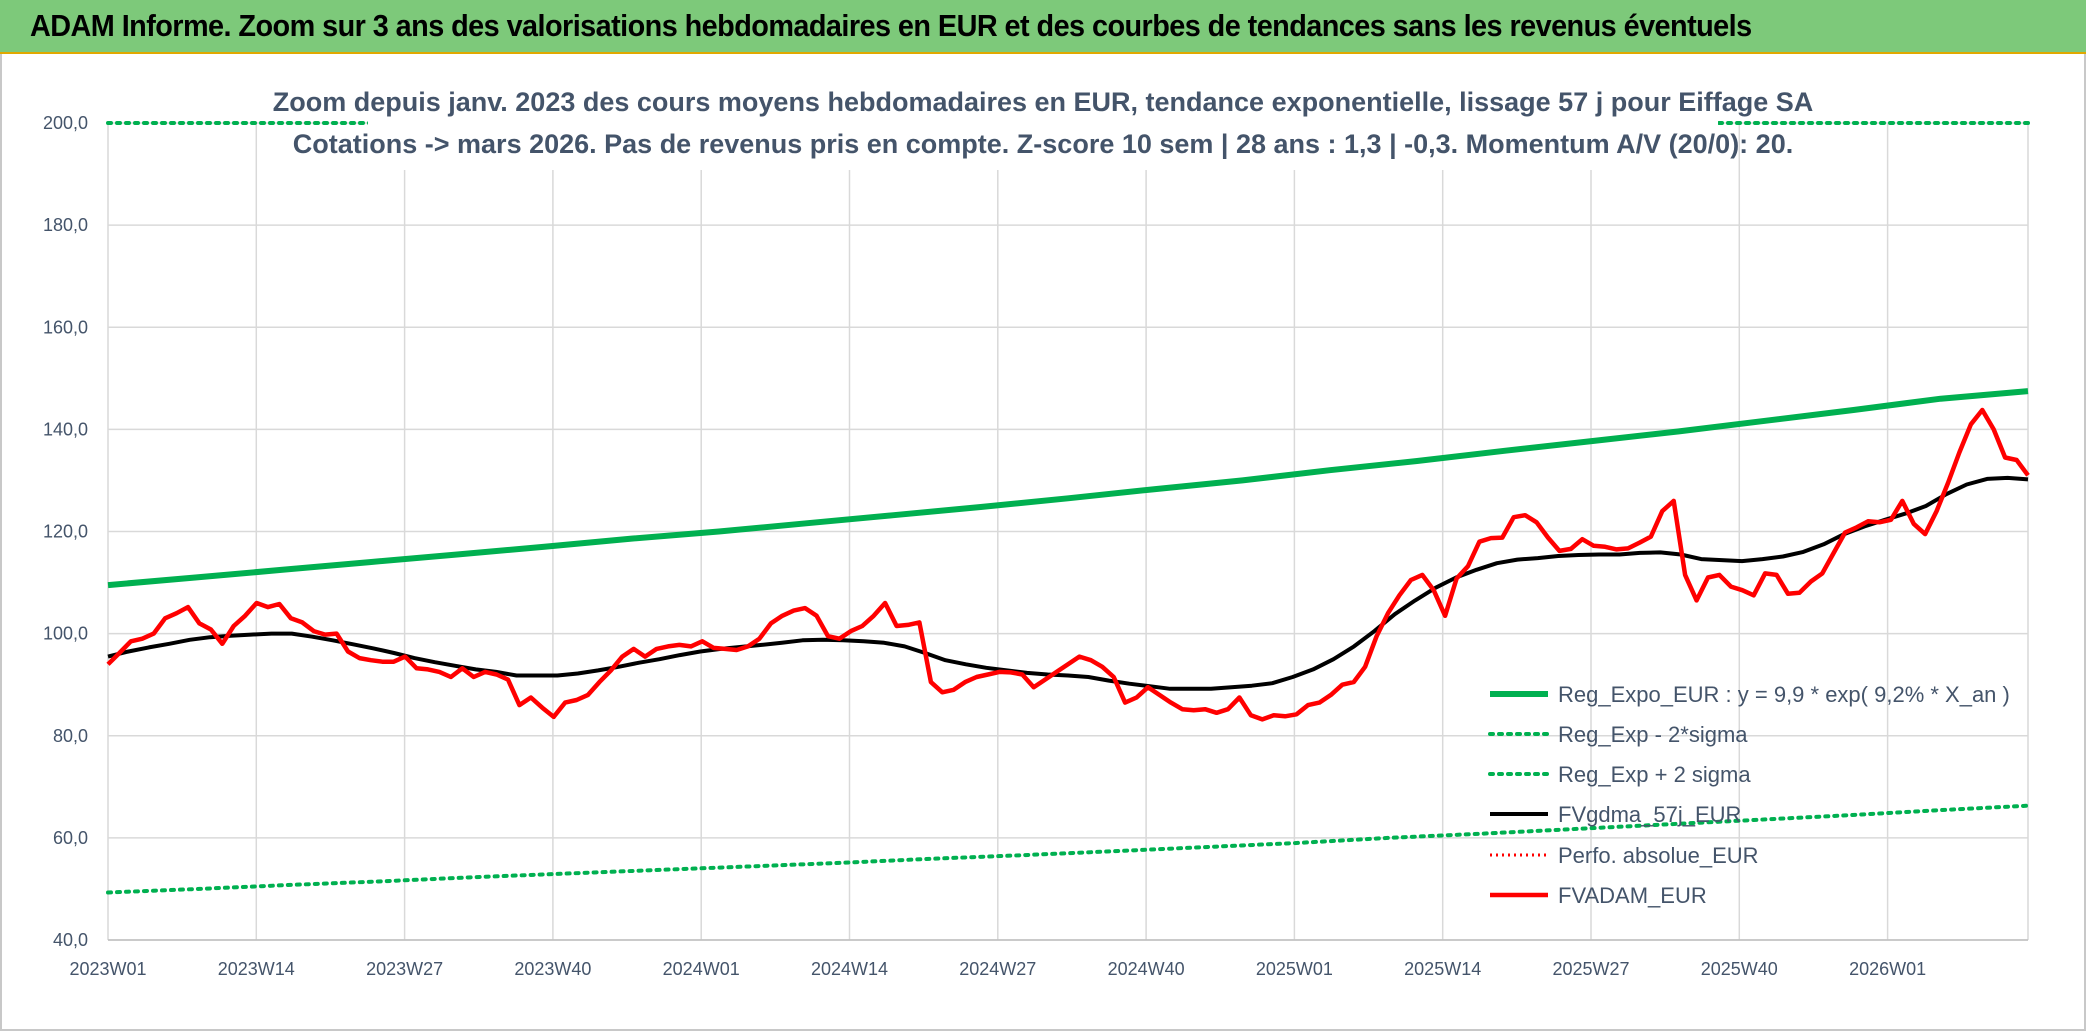 The width and height of the screenshot is (2086, 1031). Describe the element at coordinates (256, 969) in the screenshot. I see `x-tick-label: 2023W14` at that location.